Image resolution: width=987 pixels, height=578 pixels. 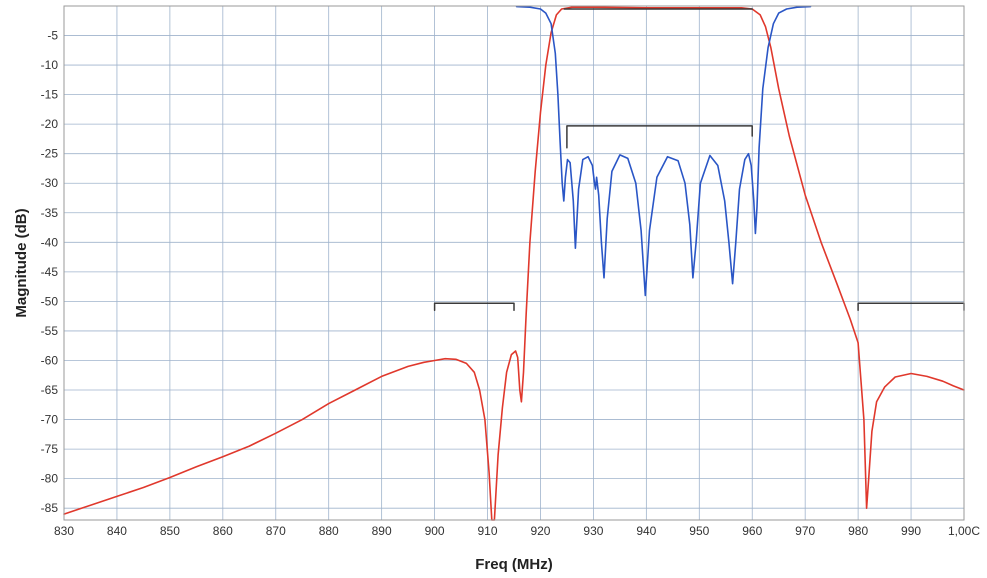 What do you see at coordinates (50, 95) in the screenshot?
I see `y-tick-label: -15` at bounding box center [50, 95].